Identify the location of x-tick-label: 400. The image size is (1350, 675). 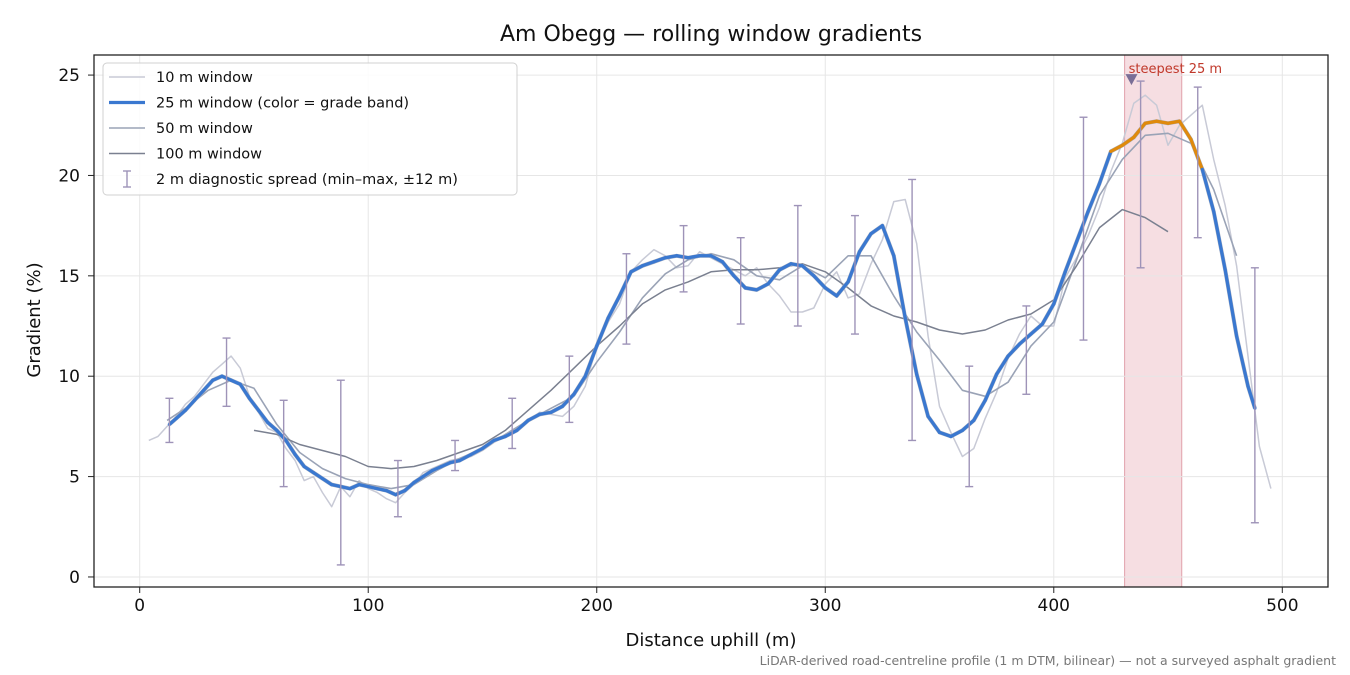
(1054, 606).